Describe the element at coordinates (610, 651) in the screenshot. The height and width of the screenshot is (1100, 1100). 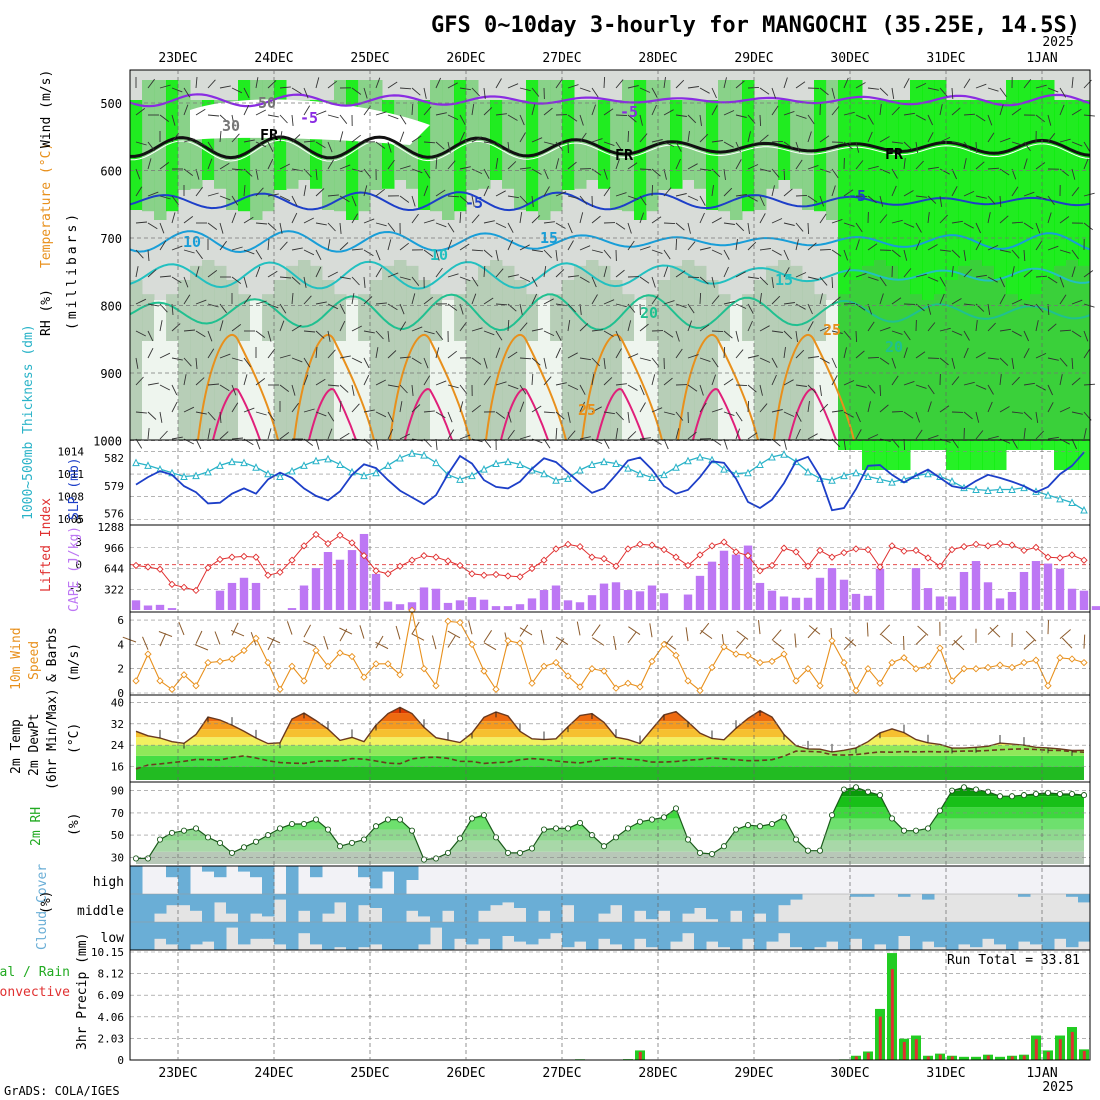
I see `wind10-line` at that location.